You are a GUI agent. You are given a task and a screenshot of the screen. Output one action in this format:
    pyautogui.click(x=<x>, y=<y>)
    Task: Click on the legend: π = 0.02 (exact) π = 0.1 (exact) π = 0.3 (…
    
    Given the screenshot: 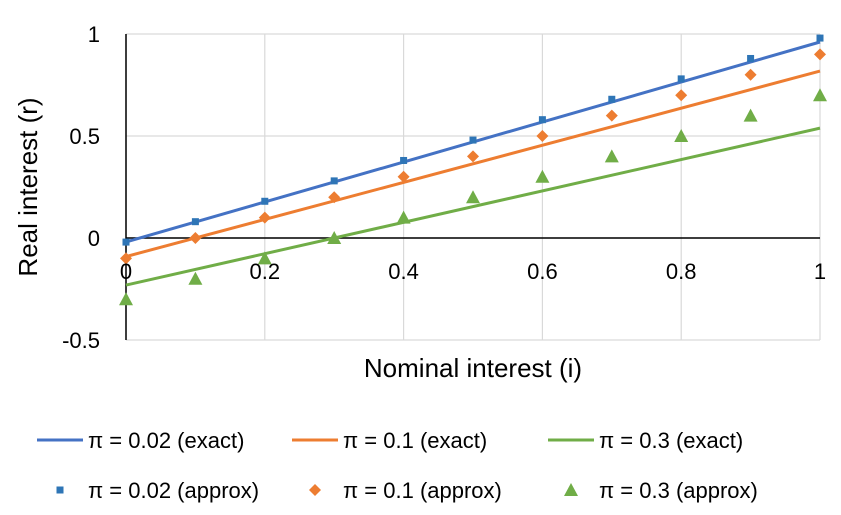 What is the action you would take?
    pyautogui.click(x=397, y=465)
    